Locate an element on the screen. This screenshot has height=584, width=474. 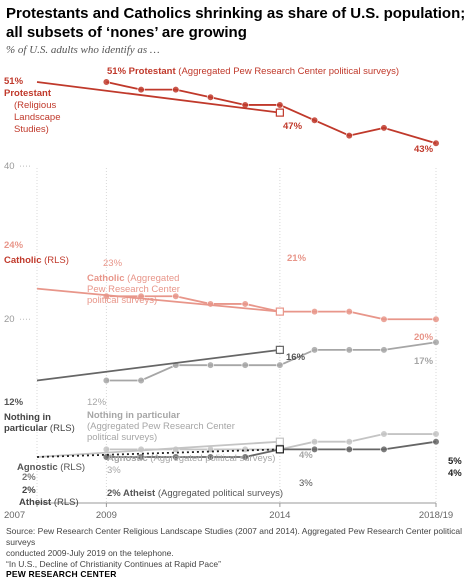
series-line-catholic_rls is located at coordinates (158, 300).